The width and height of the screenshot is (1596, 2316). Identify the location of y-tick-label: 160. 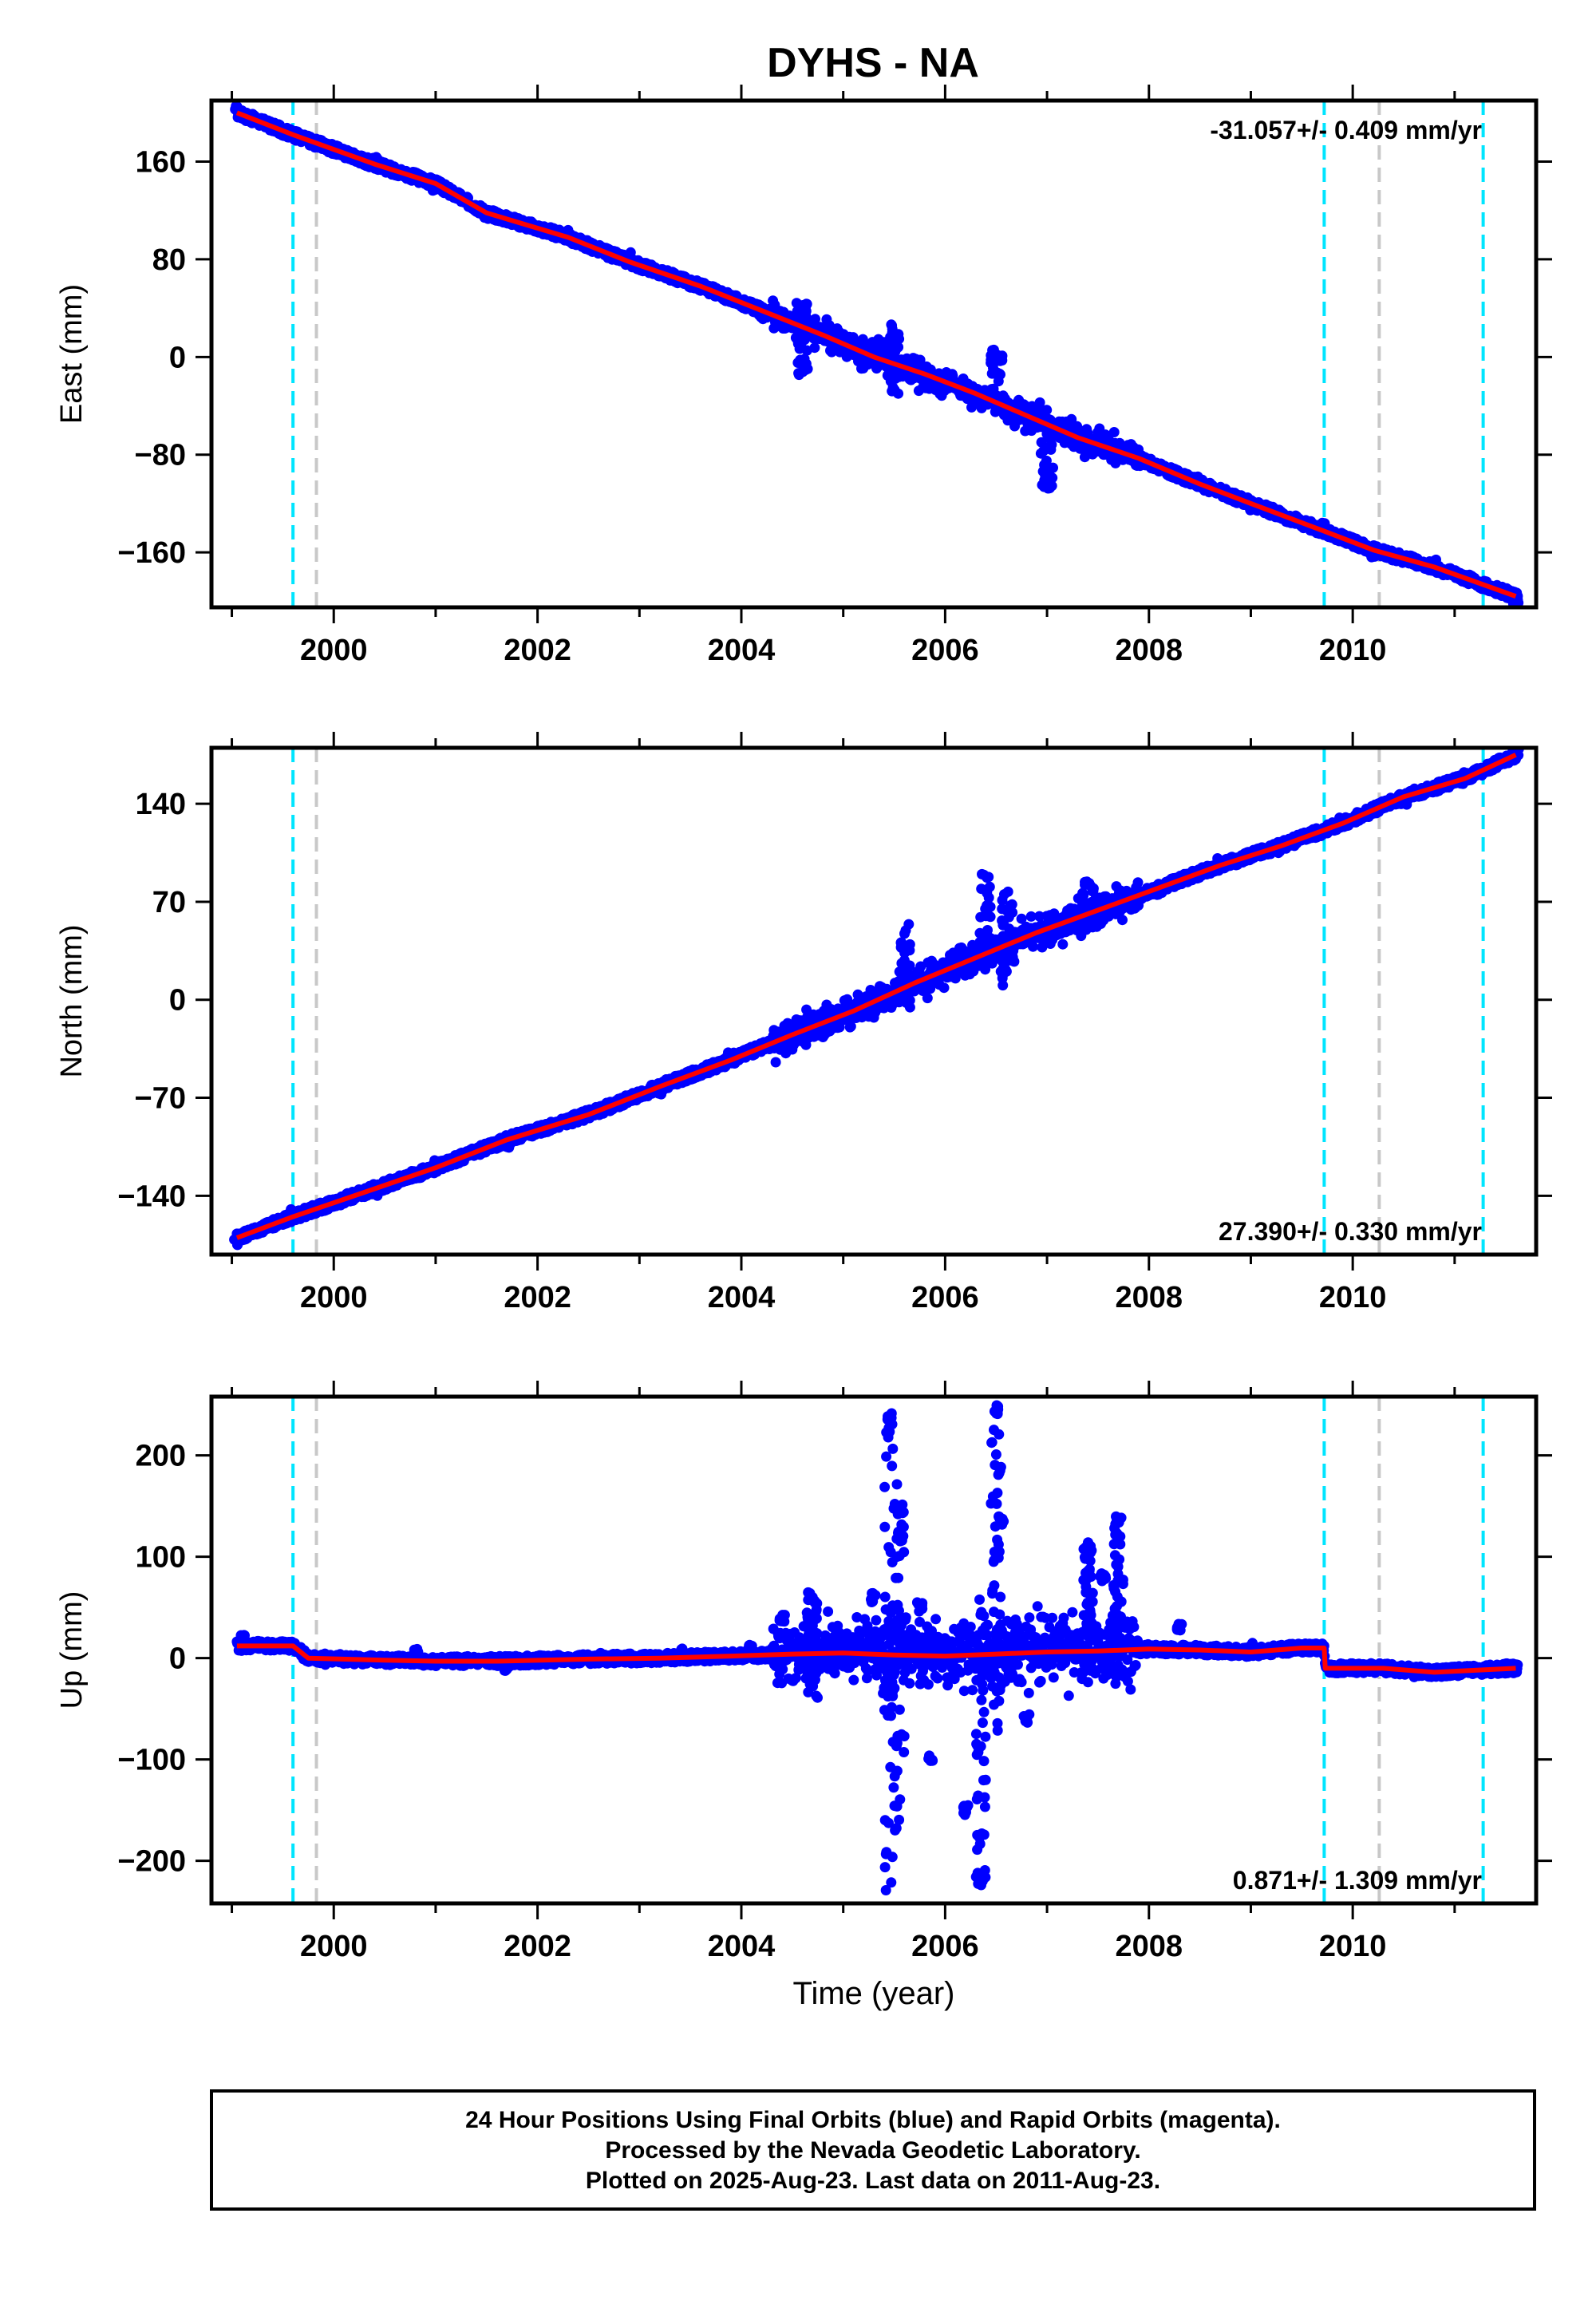
(161, 163).